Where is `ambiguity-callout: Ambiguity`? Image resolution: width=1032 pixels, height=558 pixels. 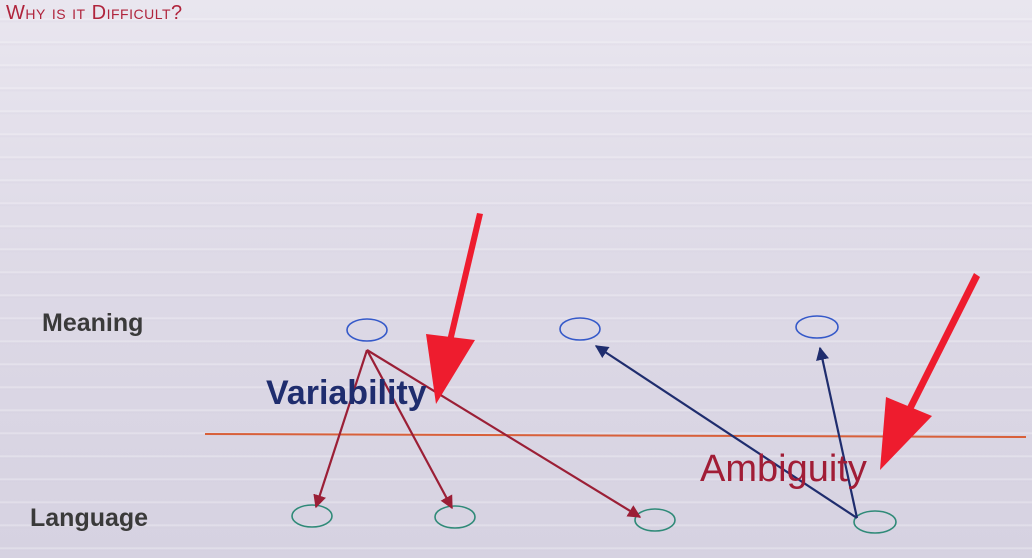
ambiguity-callout: Ambiguity is located at coordinates (783, 469).